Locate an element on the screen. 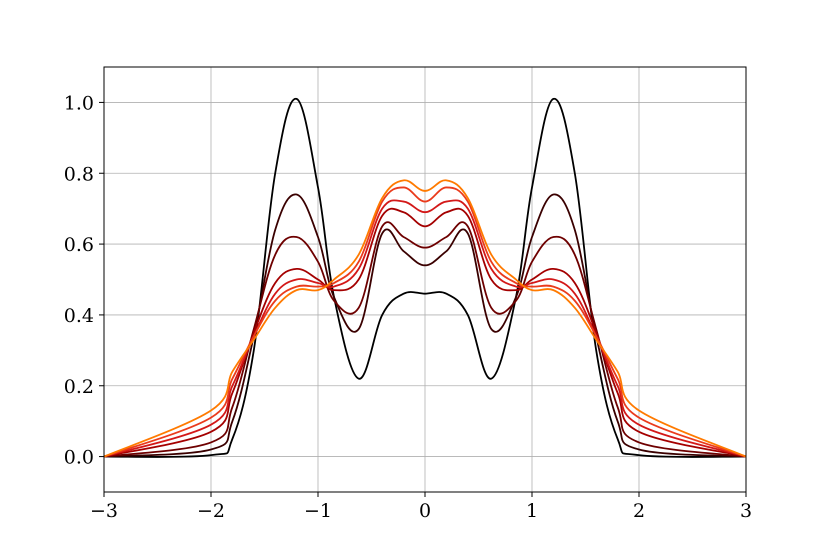  y-tick-label: 0.4 is located at coordinates (79, 316).